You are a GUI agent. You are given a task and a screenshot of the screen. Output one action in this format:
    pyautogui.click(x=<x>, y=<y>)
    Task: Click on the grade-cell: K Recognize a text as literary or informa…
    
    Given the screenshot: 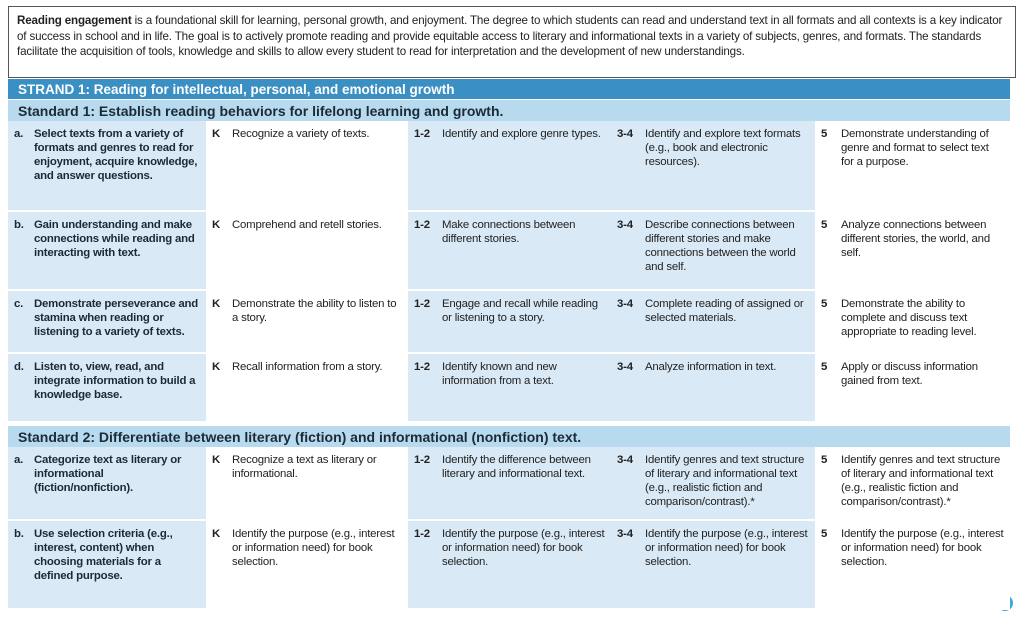 What is the action you would take?
    pyautogui.click(x=307, y=483)
    